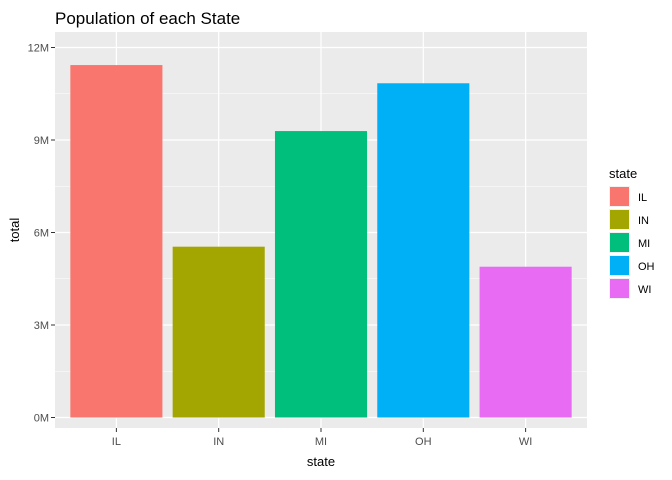 The height and width of the screenshot is (480, 672). I want to click on x-tick-label: WI, so click(525, 442).